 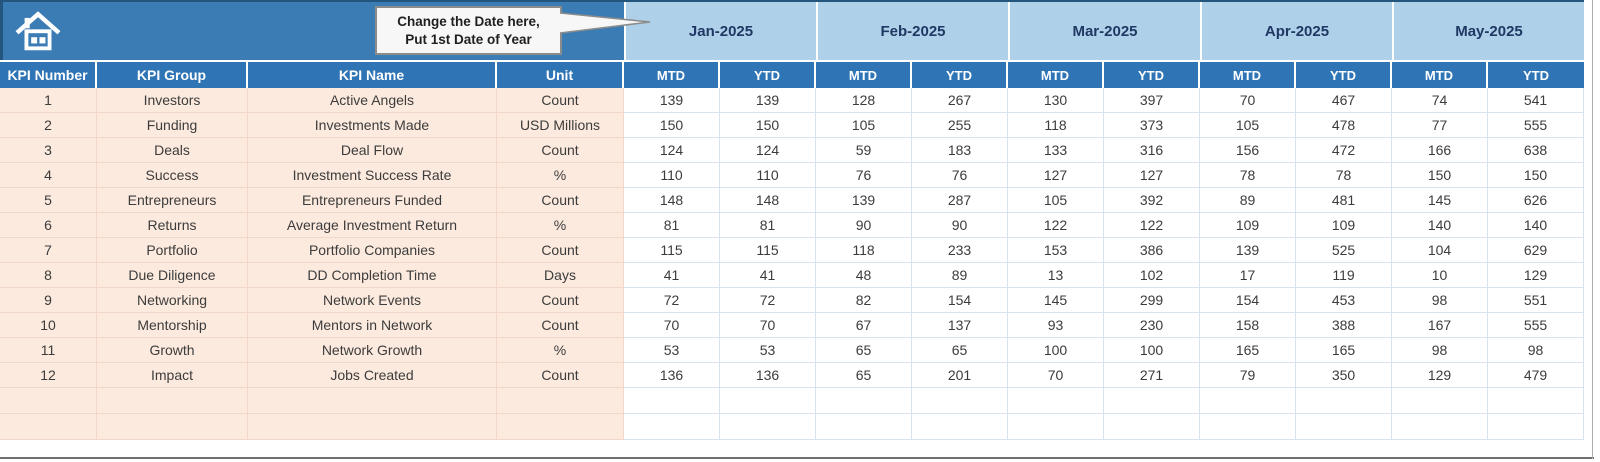 What do you see at coordinates (1536, 350) in the screenshot?
I see `ytd-value-cell: 98` at bounding box center [1536, 350].